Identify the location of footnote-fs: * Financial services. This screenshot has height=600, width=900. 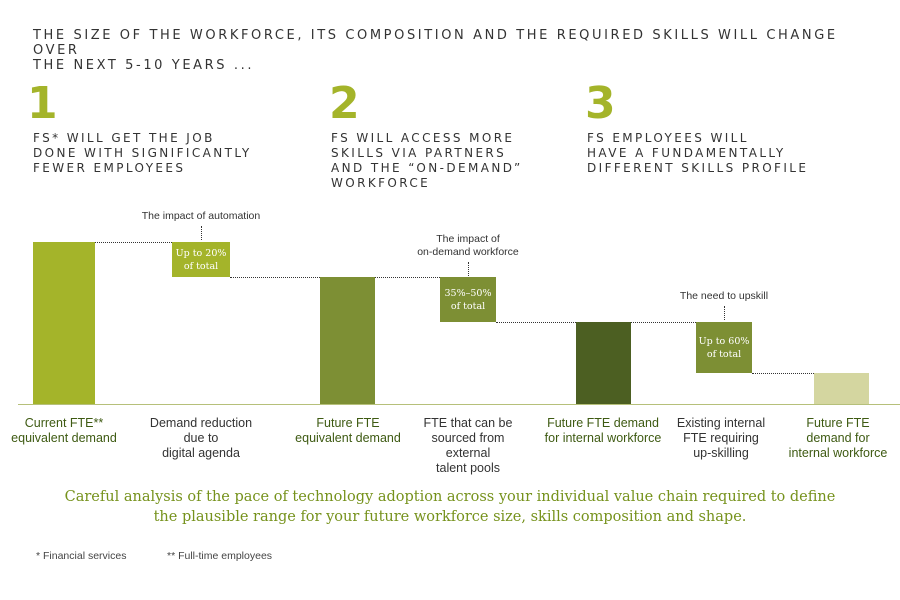
(81, 556).